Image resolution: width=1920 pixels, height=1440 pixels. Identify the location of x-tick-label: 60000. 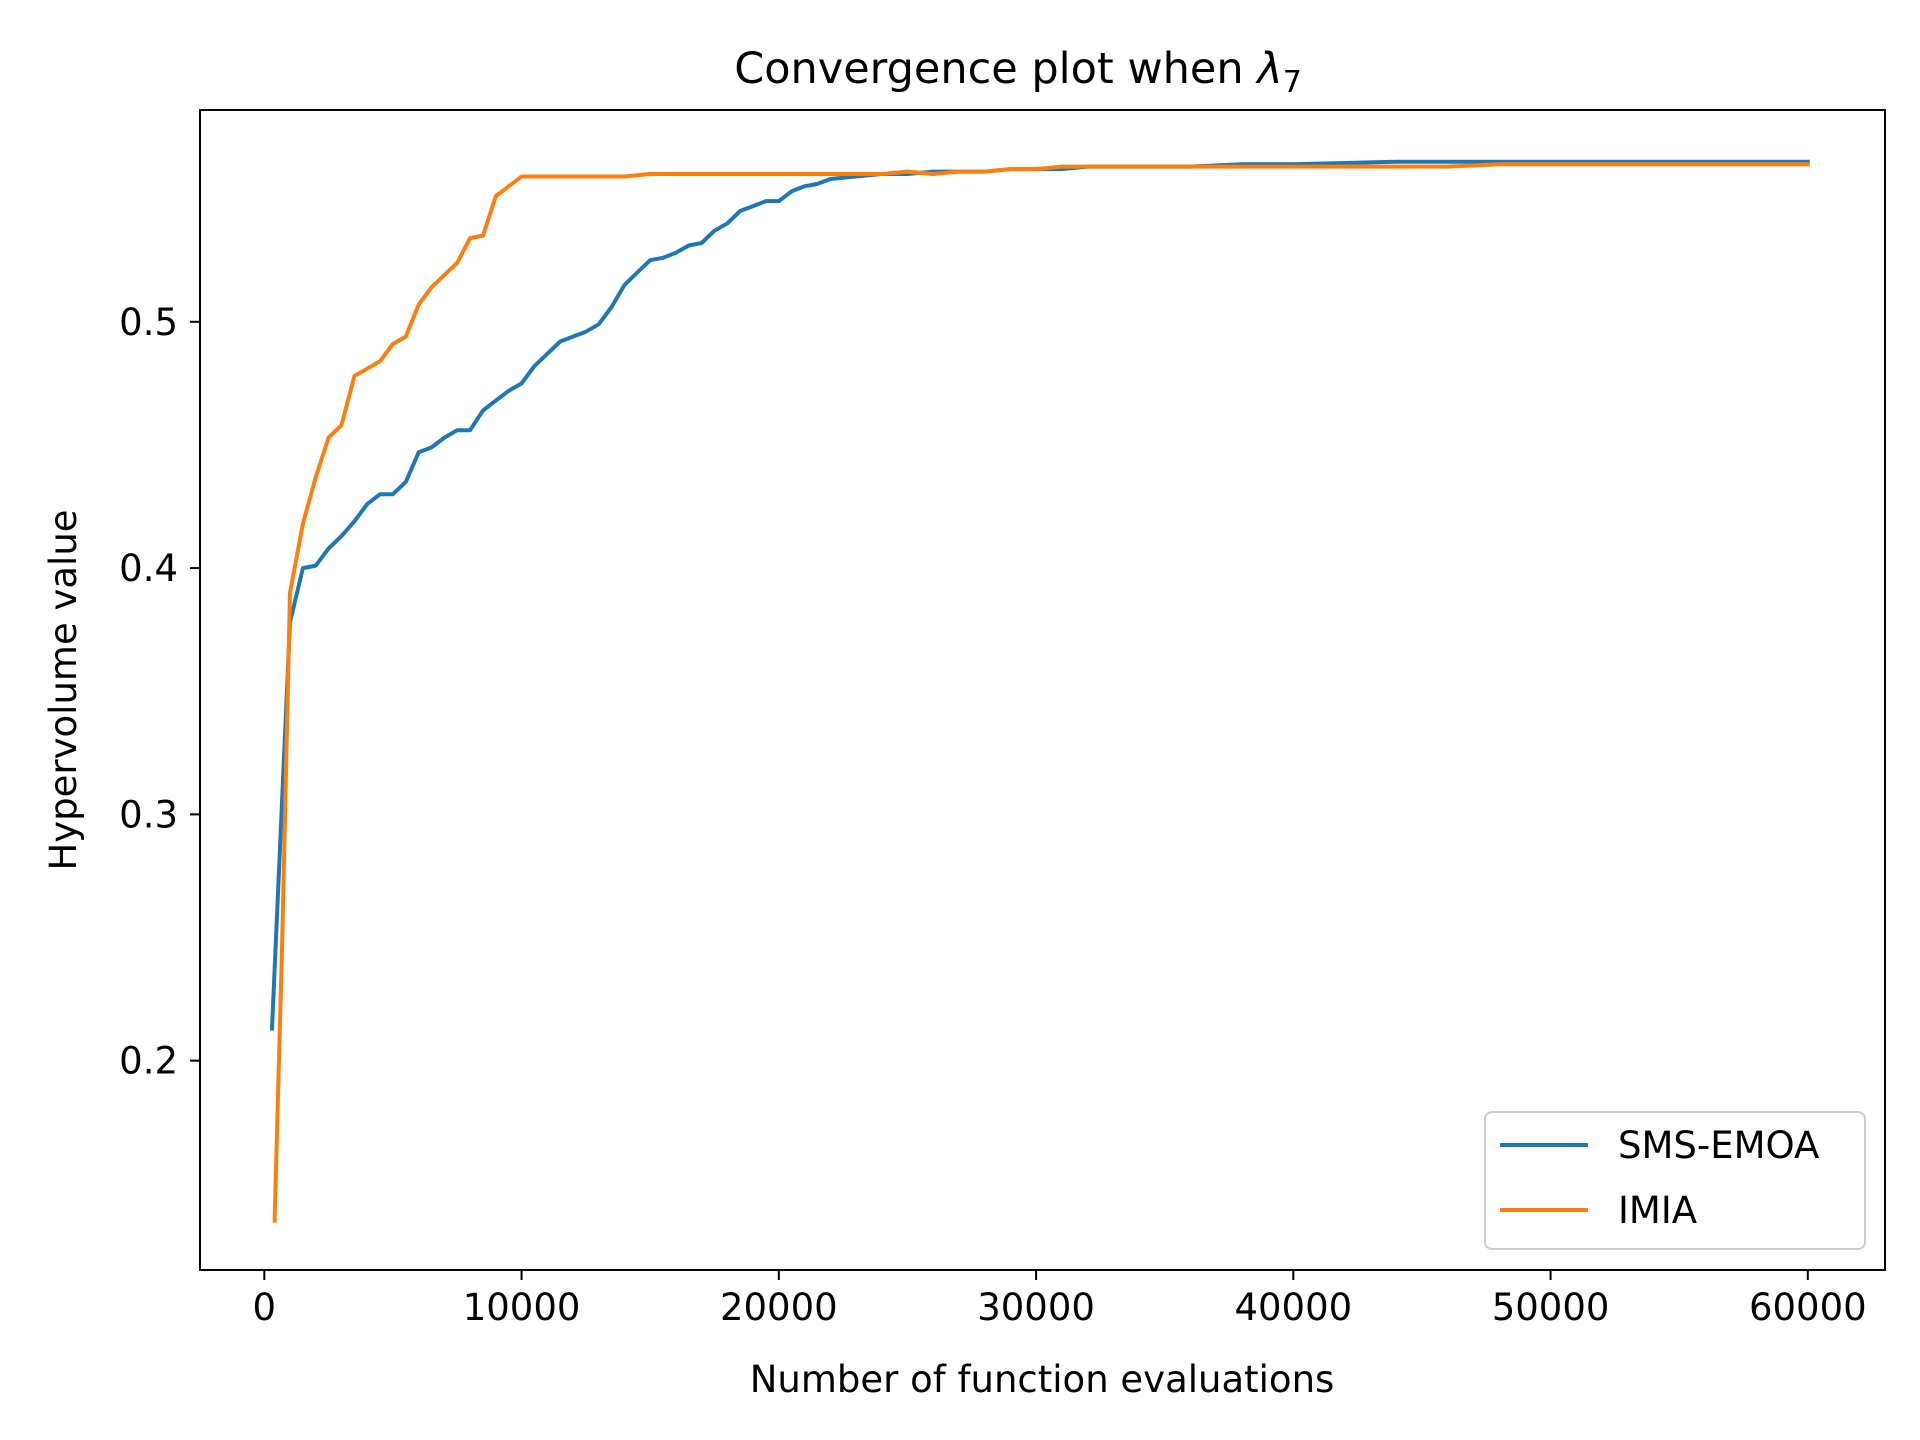
(1808, 1307).